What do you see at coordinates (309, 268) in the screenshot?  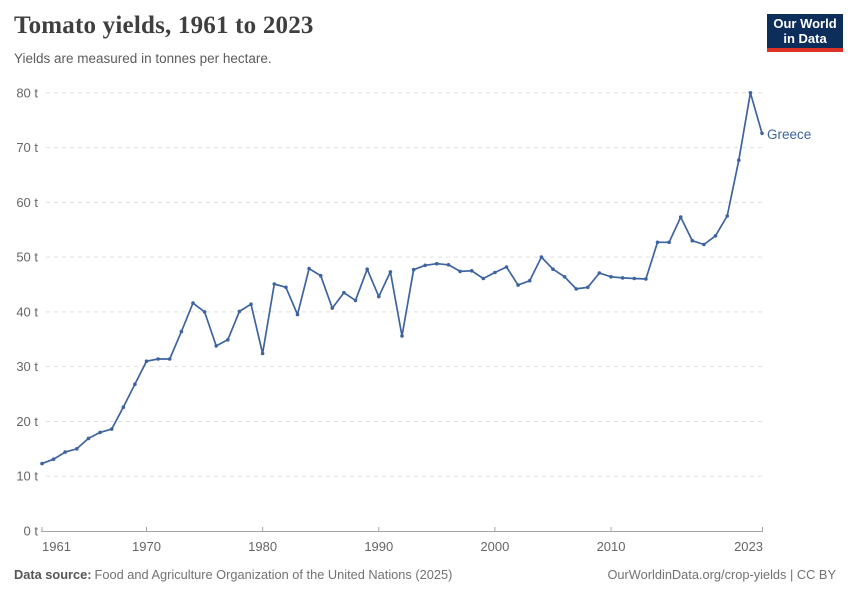 I see `data-point-1984` at bounding box center [309, 268].